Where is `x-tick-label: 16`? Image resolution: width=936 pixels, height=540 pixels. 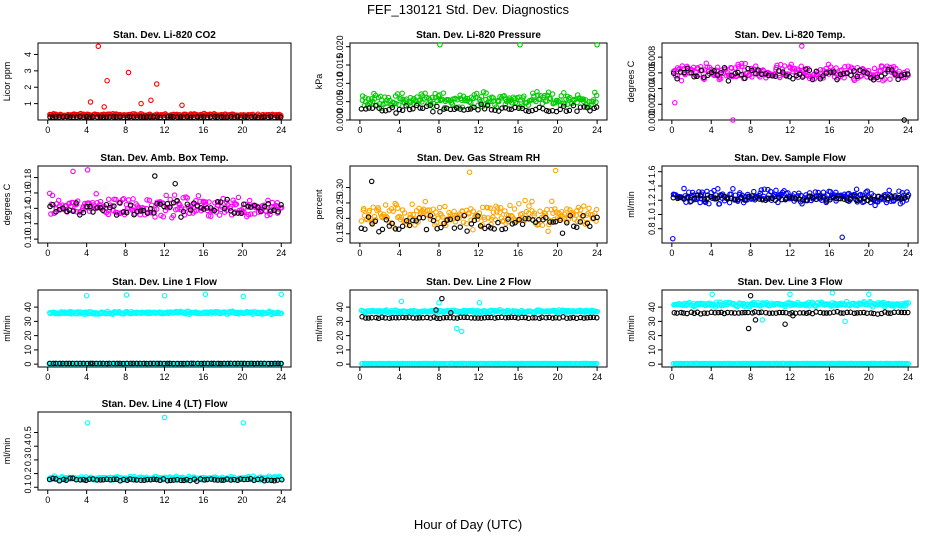
x-tick-label: 16 is located at coordinates (518, 130).